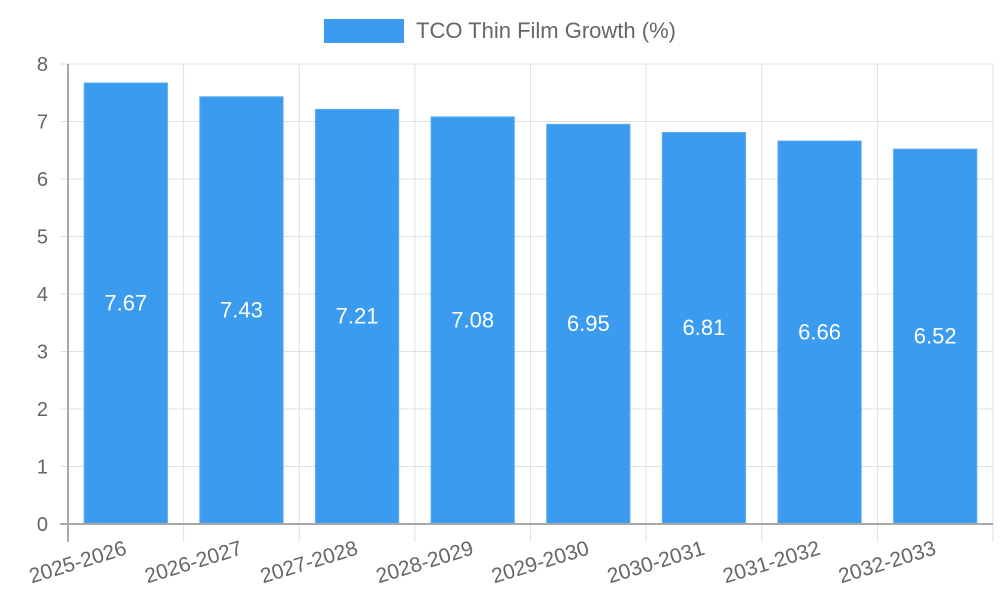 This screenshot has height=600, width=1000. Describe the element at coordinates (364, 31) in the screenshot. I see `legend-swatch` at that location.